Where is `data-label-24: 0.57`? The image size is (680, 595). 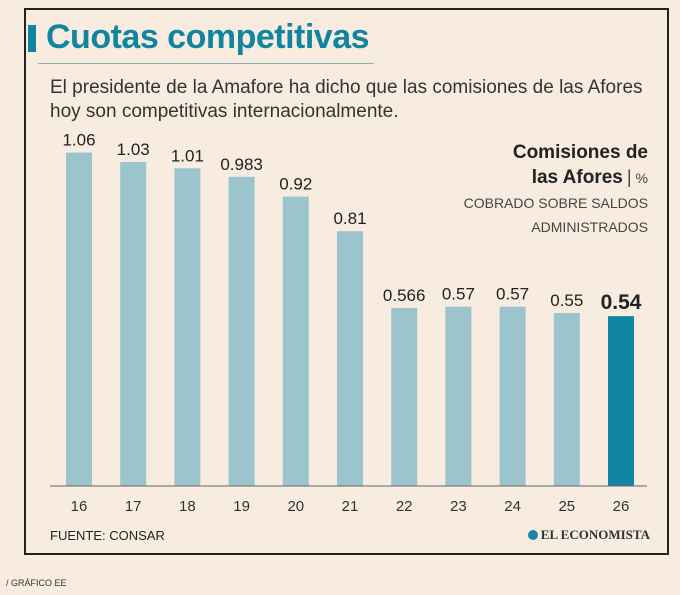 data-label-24: 0.57 is located at coordinates (512, 294).